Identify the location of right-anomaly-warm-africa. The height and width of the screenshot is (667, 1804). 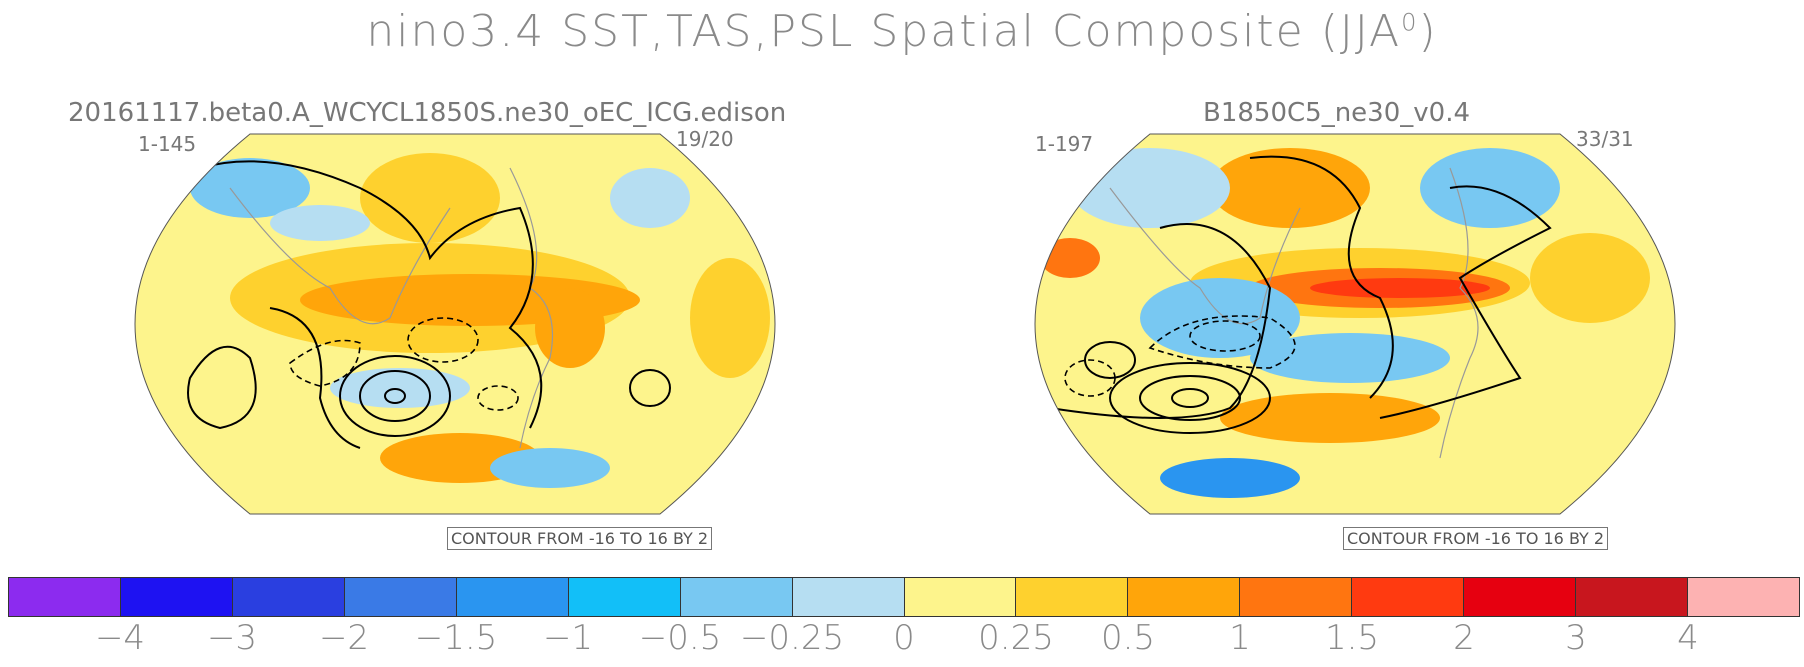
(1590, 278).